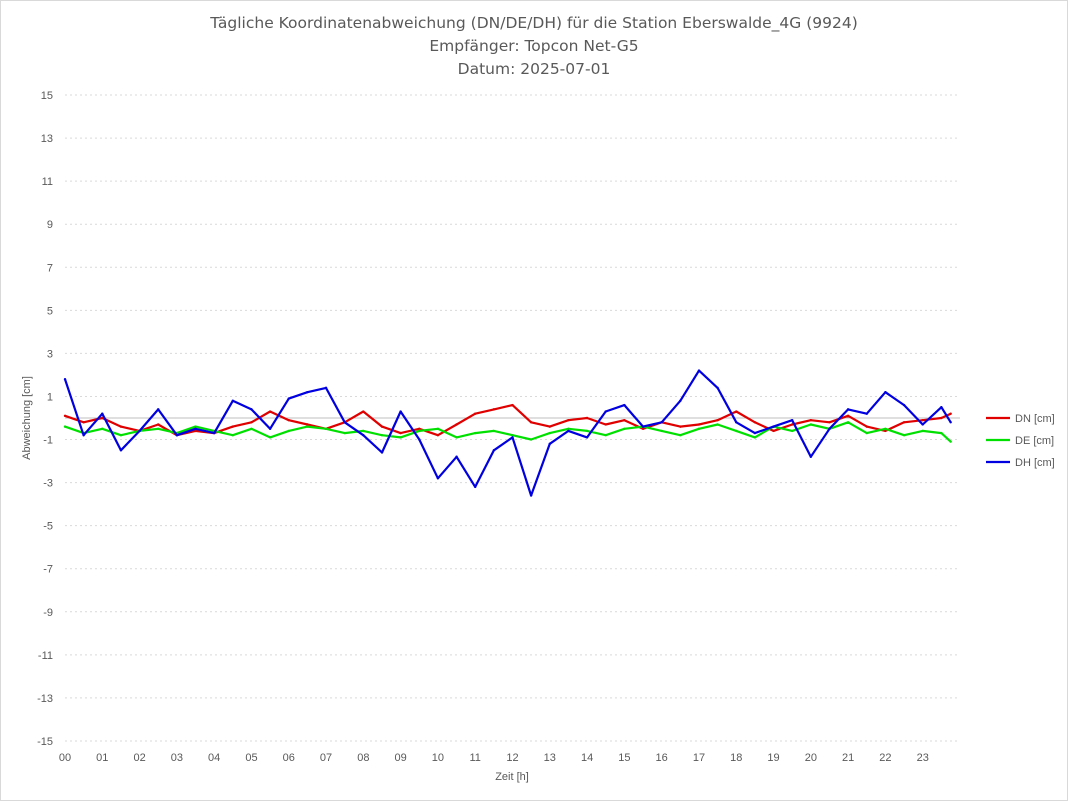 The image size is (1068, 801). Describe the element at coordinates (1020, 441) in the screenshot. I see `legend: DN [cm] DE [cm] DH [cm]` at that location.